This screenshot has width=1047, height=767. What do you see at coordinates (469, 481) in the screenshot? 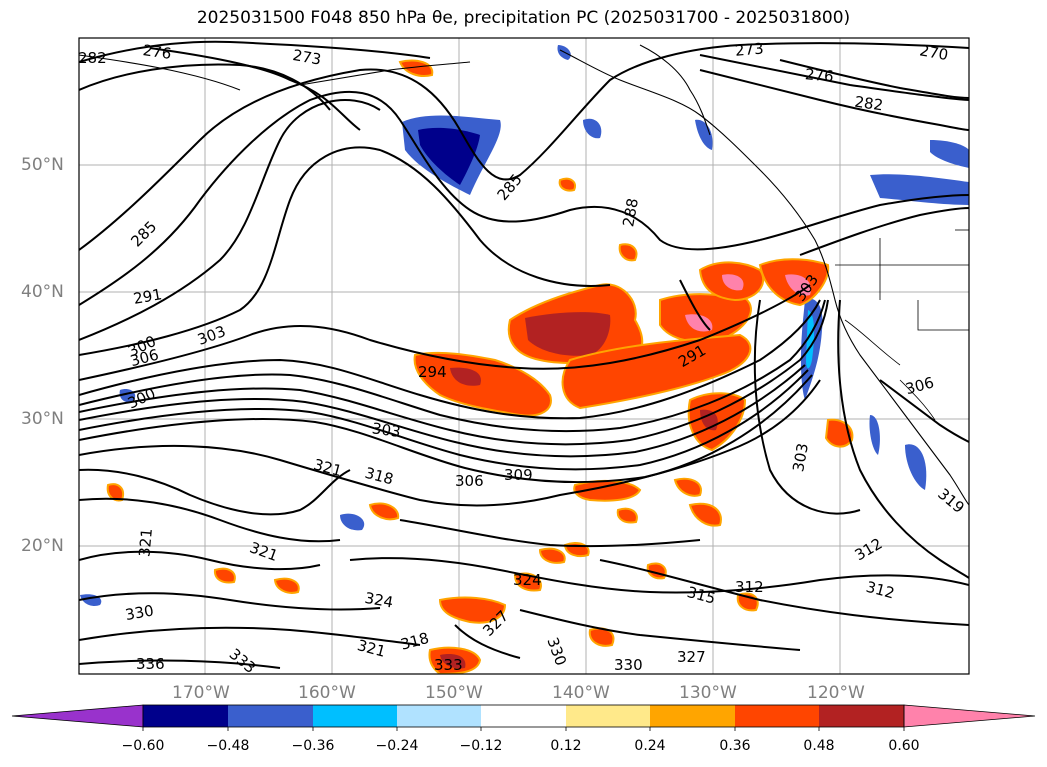
I see `contour-label: 306` at bounding box center [469, 481].